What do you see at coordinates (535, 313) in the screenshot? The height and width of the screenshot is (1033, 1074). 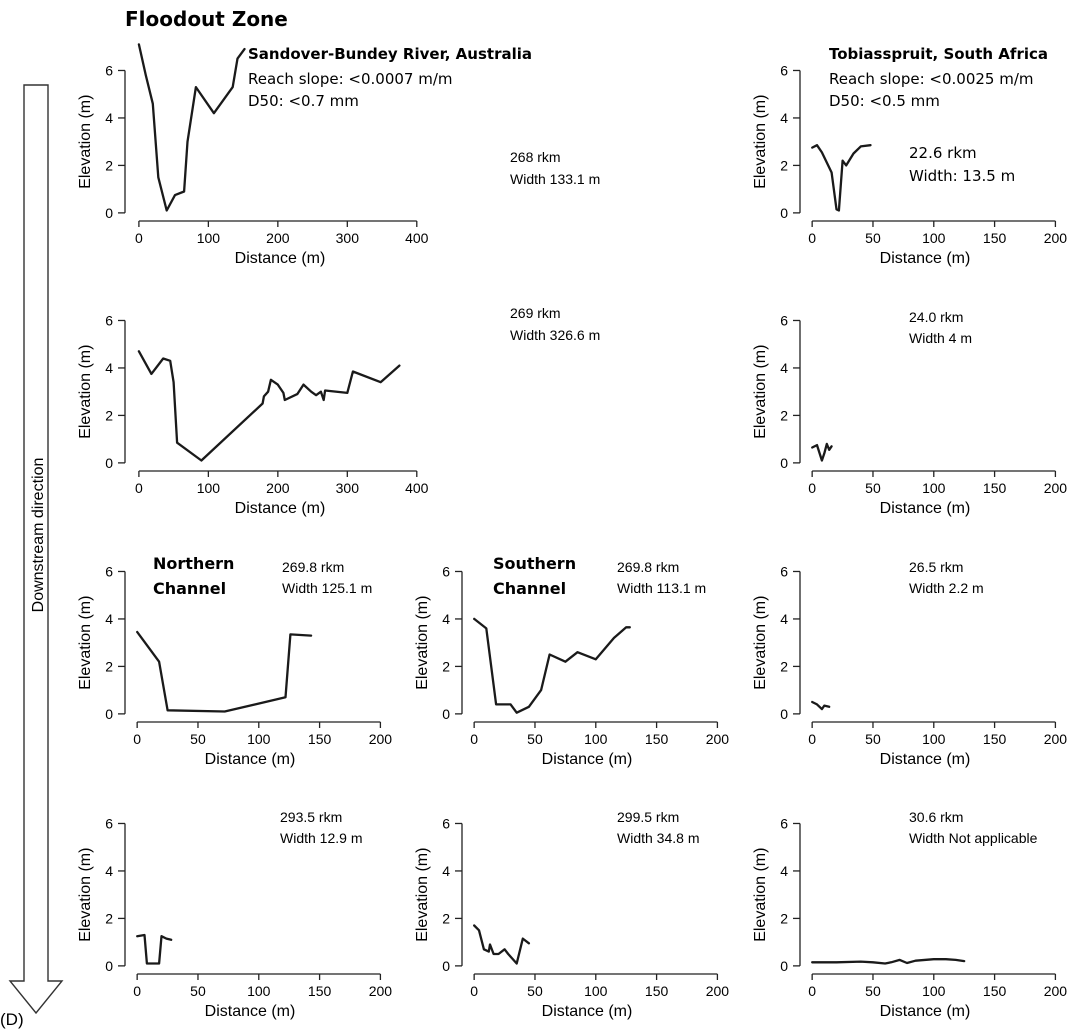 I see `rkm-label: 269 rkm` at bounding box center [535, 313].